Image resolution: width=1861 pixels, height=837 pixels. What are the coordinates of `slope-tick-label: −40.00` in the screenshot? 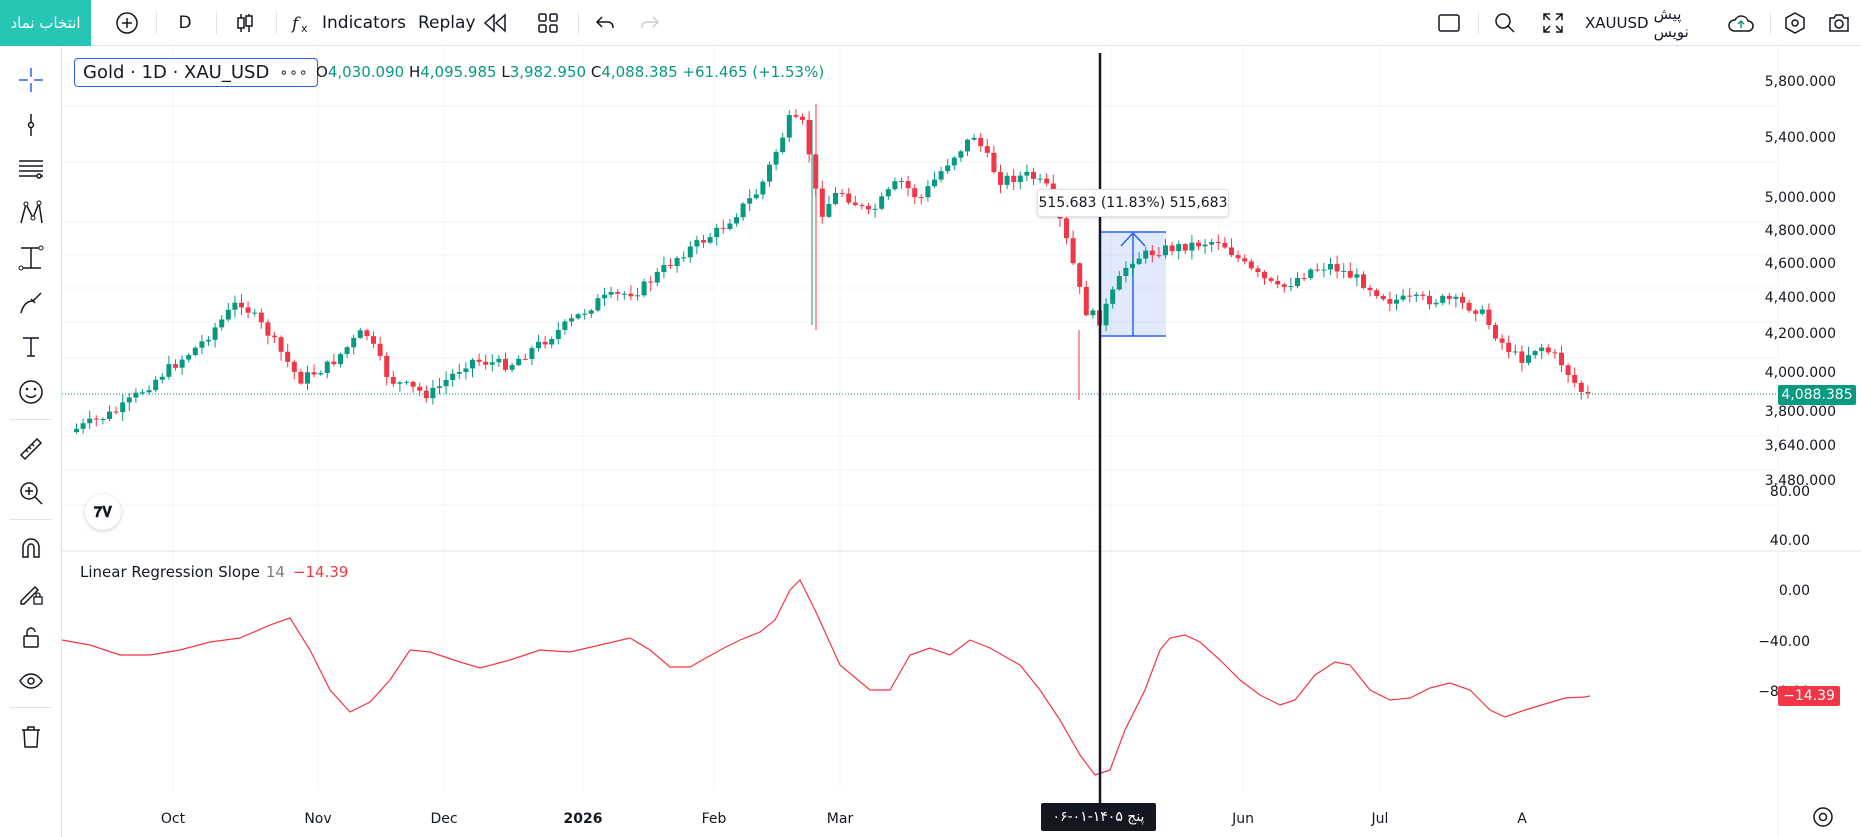 It's located at (1784, 642).